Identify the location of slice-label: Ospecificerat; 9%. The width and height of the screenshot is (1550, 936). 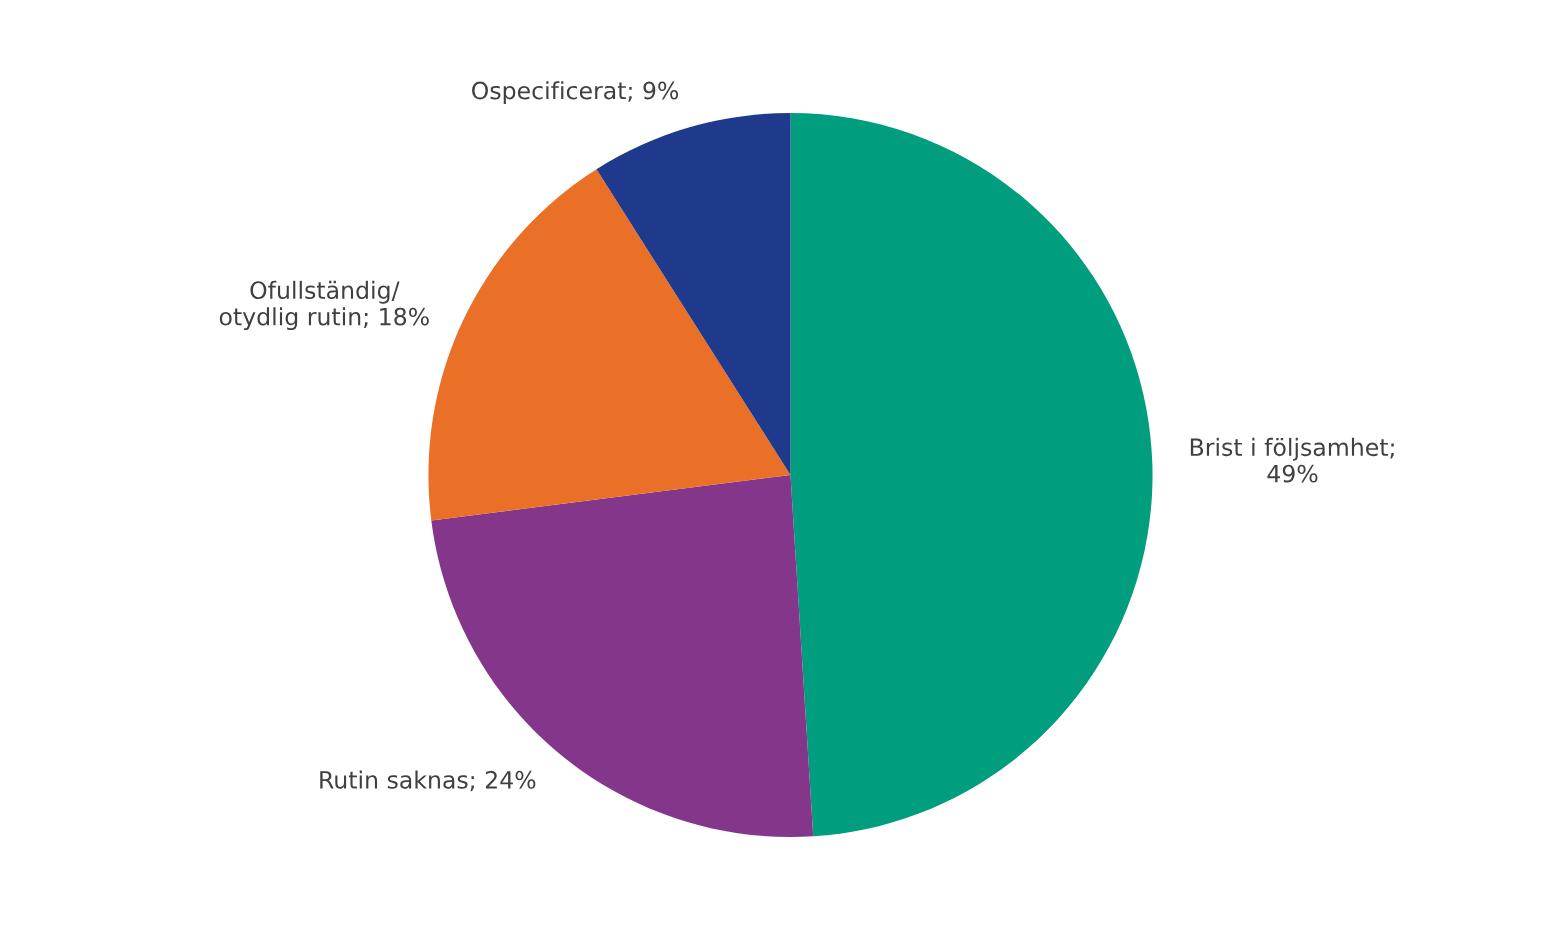
(575, 93).